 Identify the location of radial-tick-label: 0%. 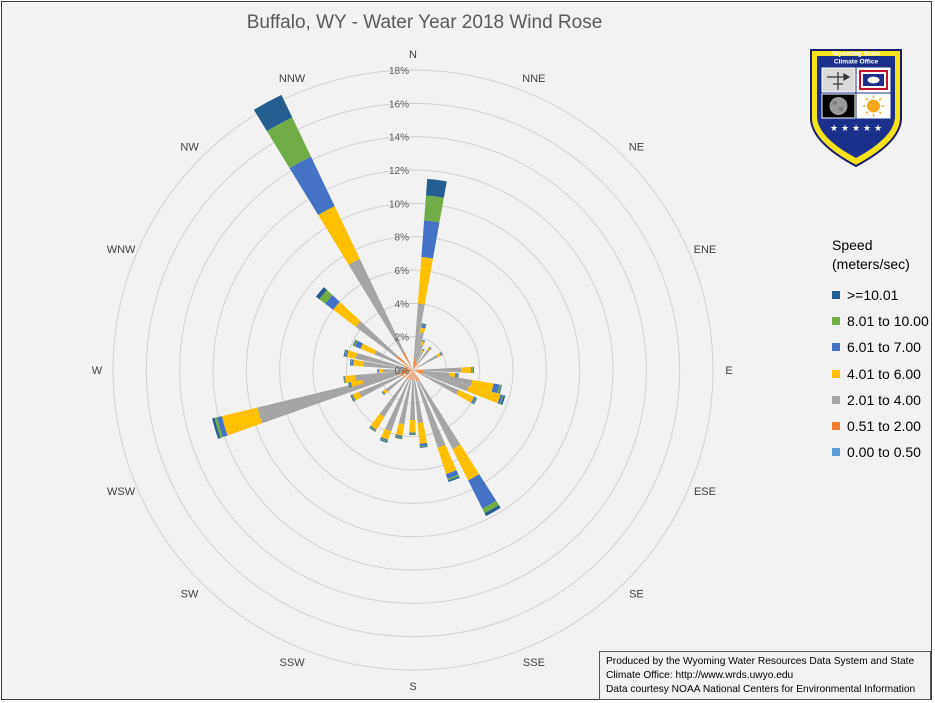
(402, 371).